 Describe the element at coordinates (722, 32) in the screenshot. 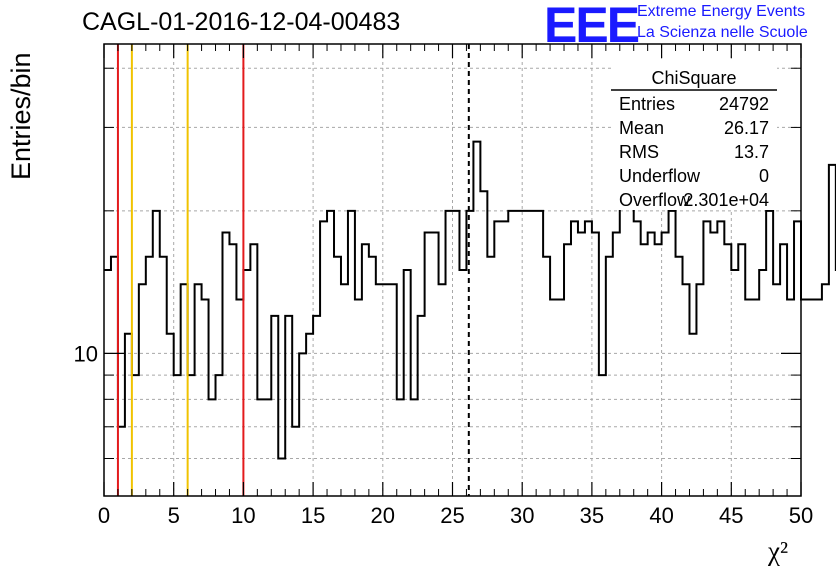

I see `logo-text-line2: La Scienza nelle Scuole` at that location.